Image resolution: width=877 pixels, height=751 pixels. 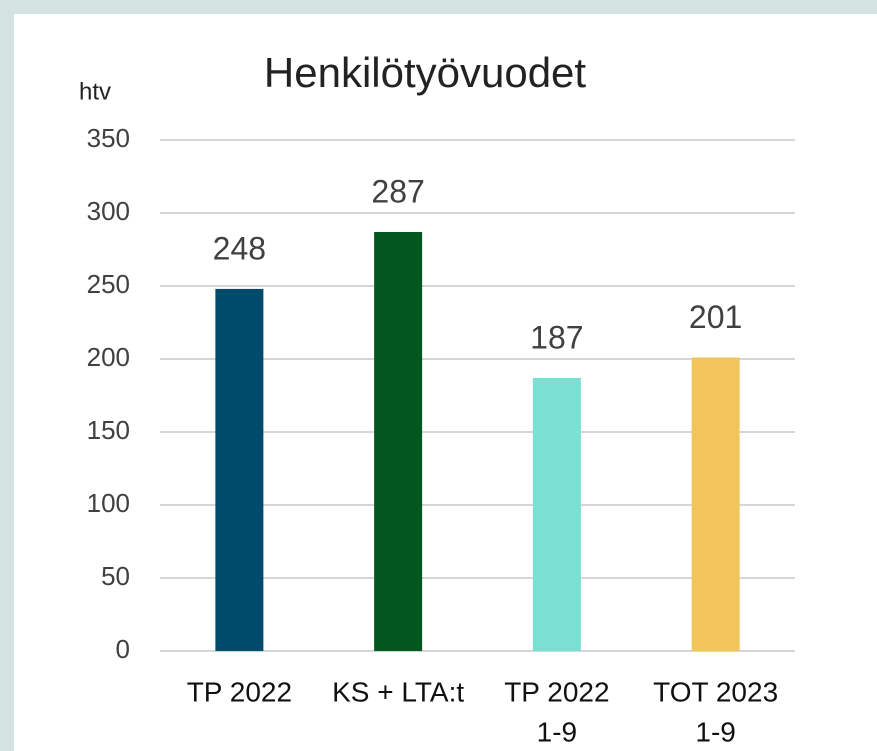 I want to click on data-label: 187, so click(x=556, y=337).